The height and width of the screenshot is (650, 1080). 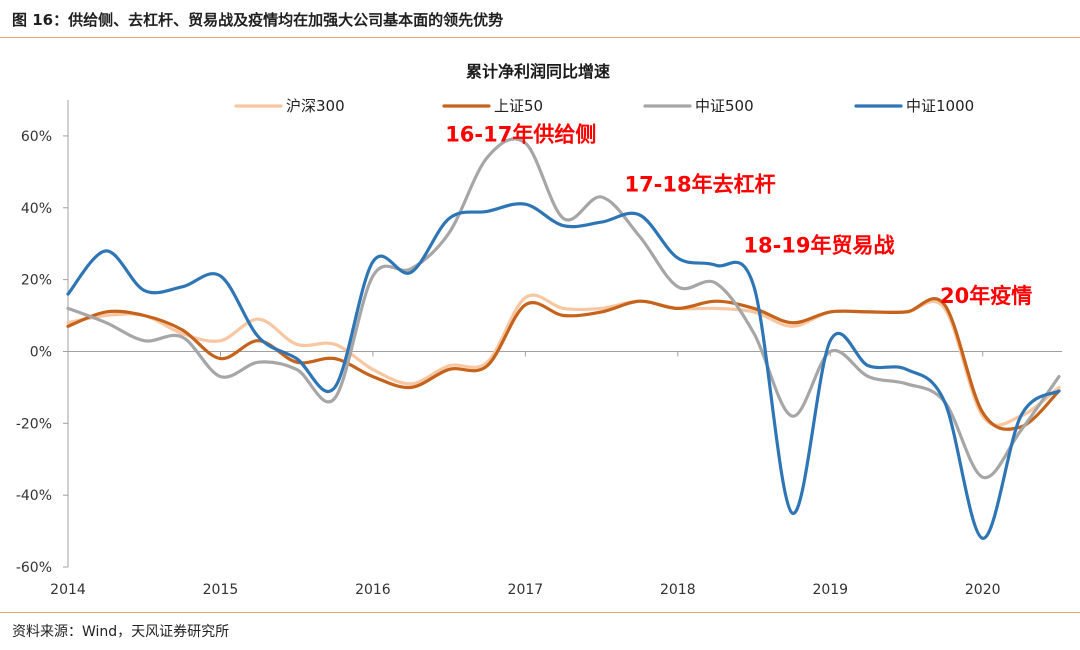 What do you see at coordinates (36, 281) in the screenshot?
I see `y-tick-label: 20%` at bounding box center [36, 281].